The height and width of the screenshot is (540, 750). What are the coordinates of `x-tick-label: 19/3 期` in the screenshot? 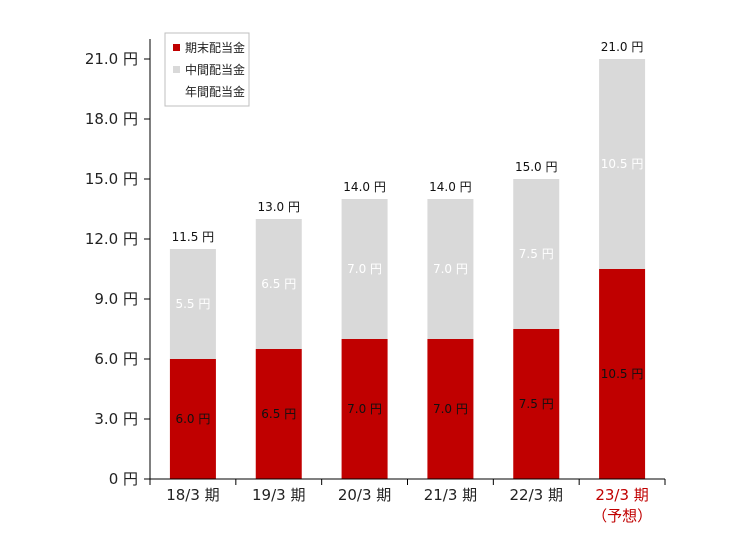 It's located at (278, 495).